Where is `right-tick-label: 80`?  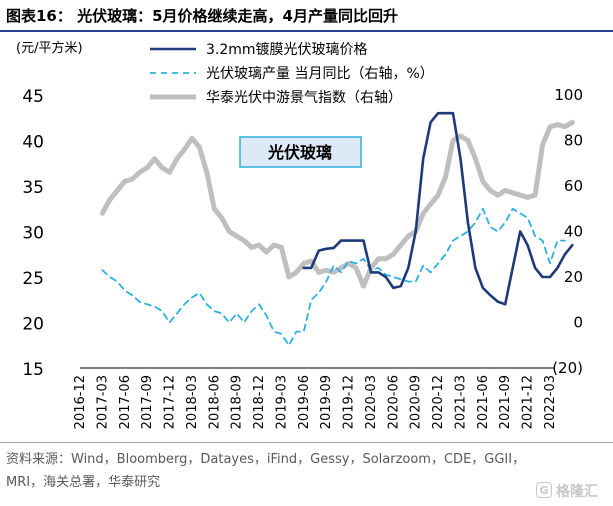 right-tick-label: 80 is located at coordinates (573, 141).